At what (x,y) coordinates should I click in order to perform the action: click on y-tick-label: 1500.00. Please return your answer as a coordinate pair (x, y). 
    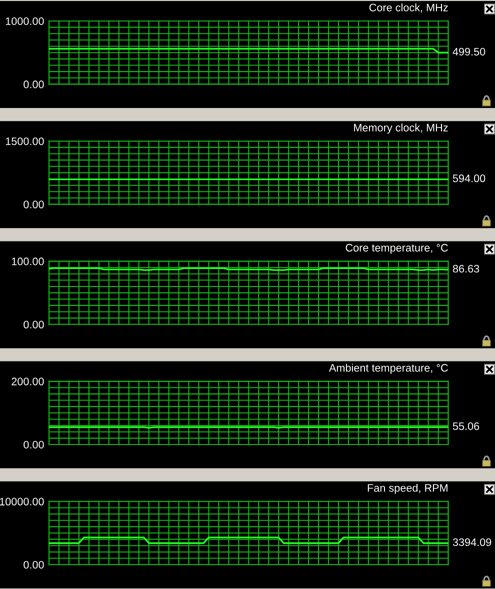
    Looking at the image, I should click on (25, 141).